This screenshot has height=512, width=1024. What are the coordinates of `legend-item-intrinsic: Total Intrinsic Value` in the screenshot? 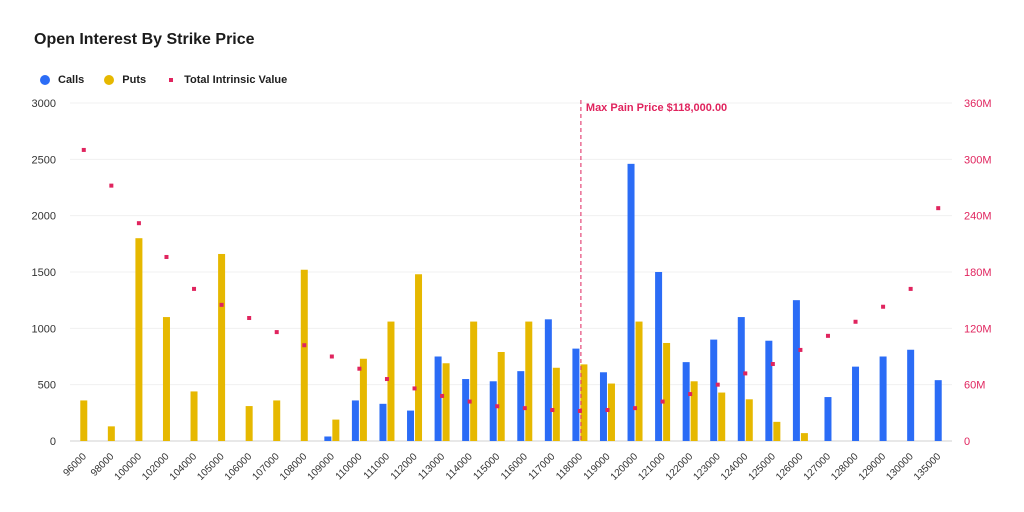 It's located at (226, 80).